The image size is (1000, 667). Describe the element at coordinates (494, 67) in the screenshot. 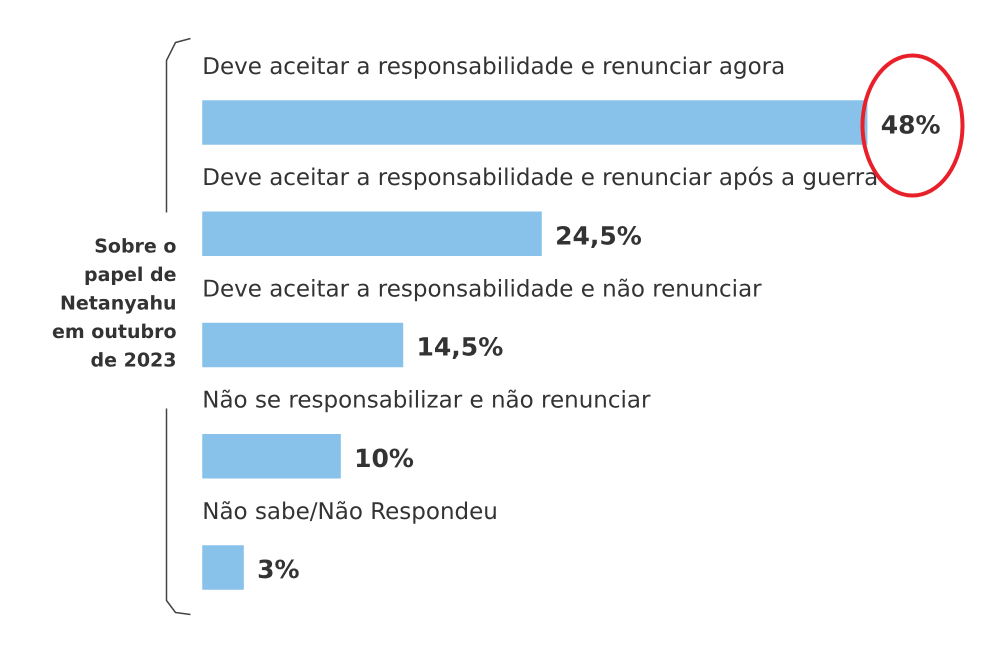

I see `y-tick-label: Deve aceitar a responsabilidade e renunciar agora` at that location.